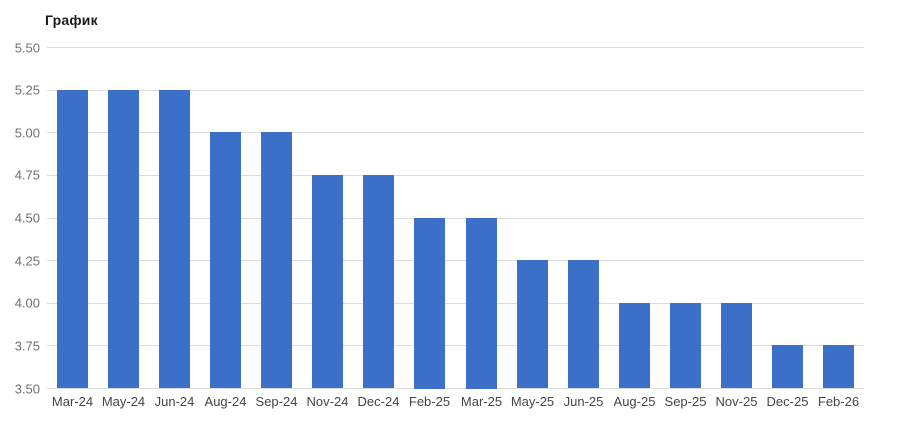 The width and height of the screenshot is (900, 421). I want to click on x-axis-tick-label: May-24, so click(123, 401).